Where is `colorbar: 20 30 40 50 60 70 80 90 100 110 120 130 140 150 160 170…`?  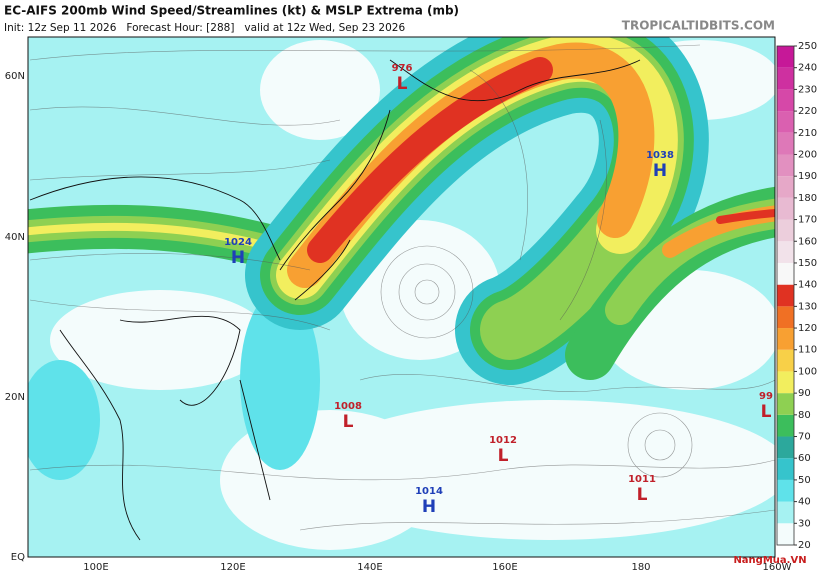 colorbar: 20 30 40 50 60 70 80 90 100 110 120 130 140 150 160 170… is located at coordinates (796, 296).